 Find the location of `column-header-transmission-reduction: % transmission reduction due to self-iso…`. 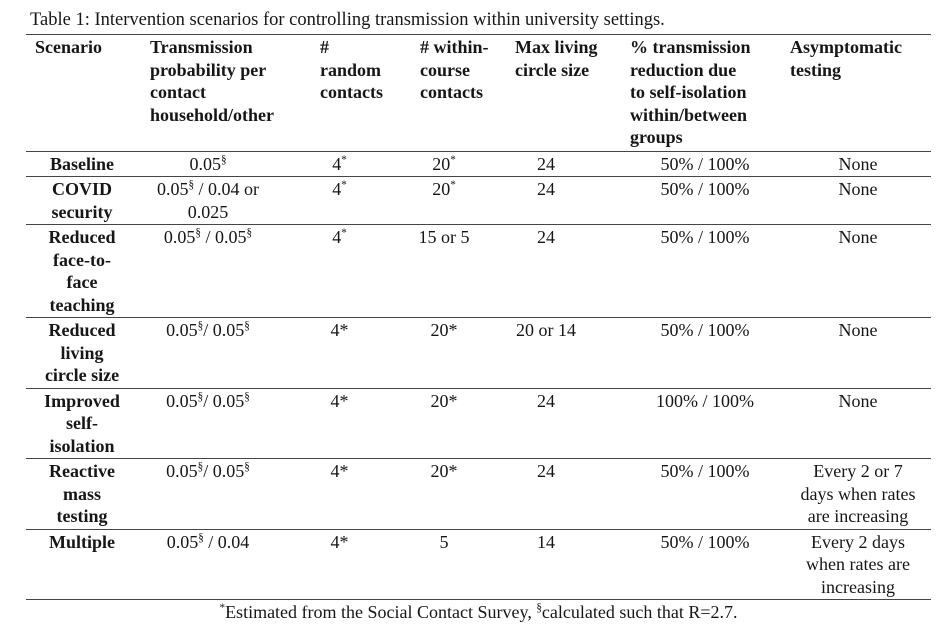

column-header-transmission-reduction: % transmission reduction due to self-iso… is located at coordinates (690, 92).